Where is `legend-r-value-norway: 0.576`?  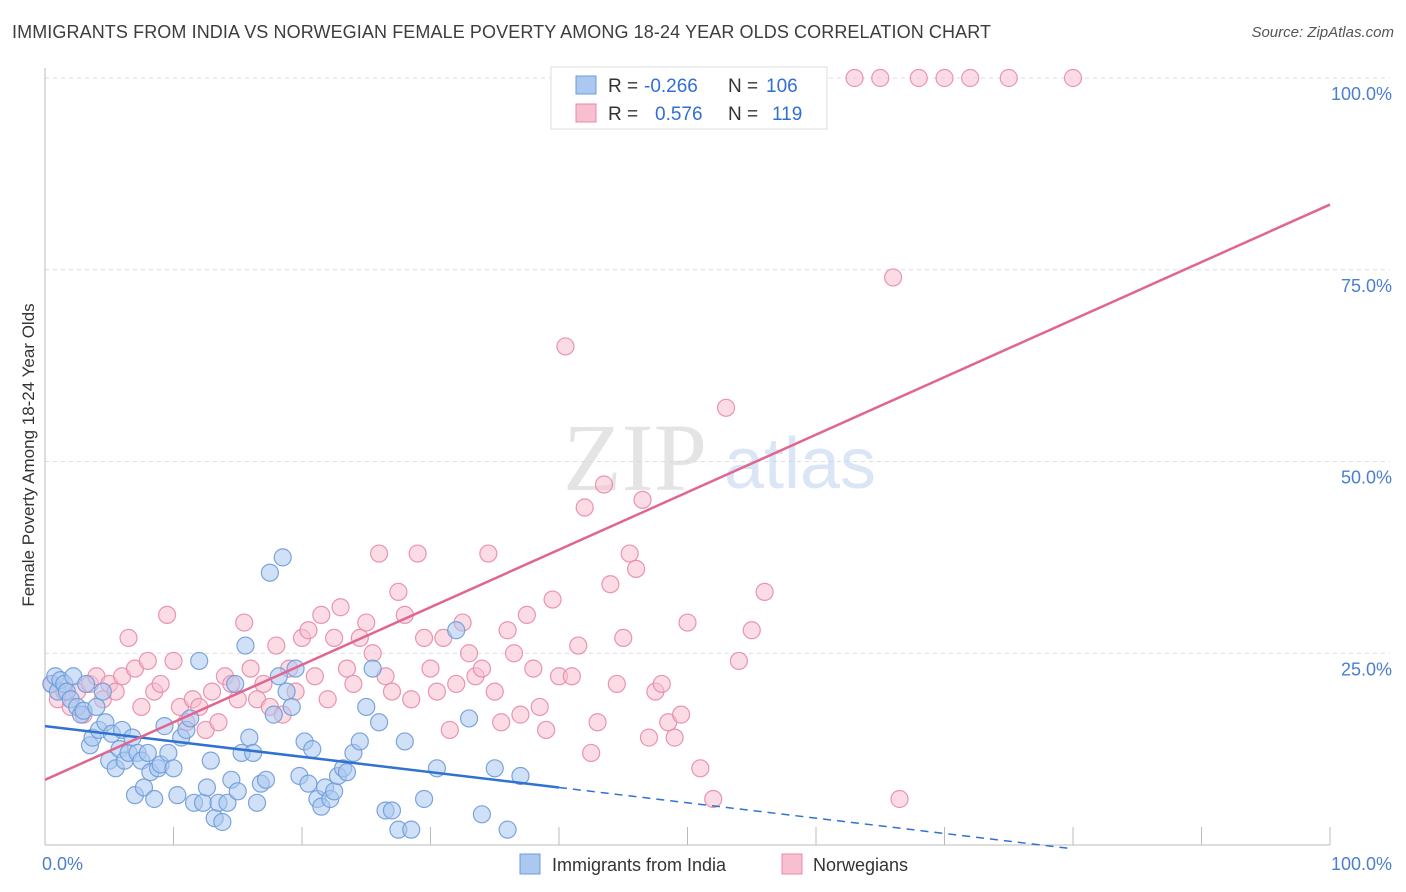
legend-r-value-norway: 0.576 is located at coordinates (679, 114).